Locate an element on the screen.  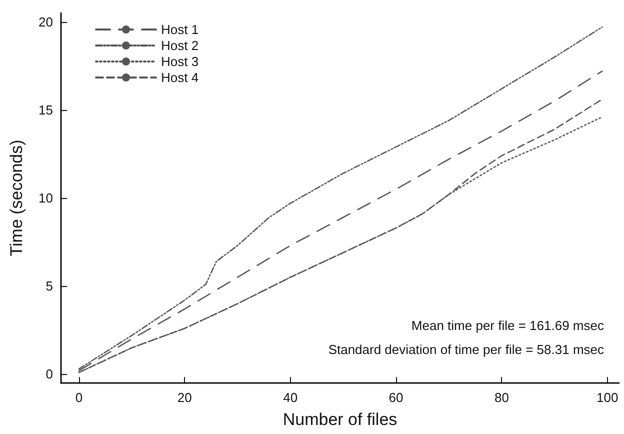
x-tick-label: 20 is located at coordinates (184, 397).